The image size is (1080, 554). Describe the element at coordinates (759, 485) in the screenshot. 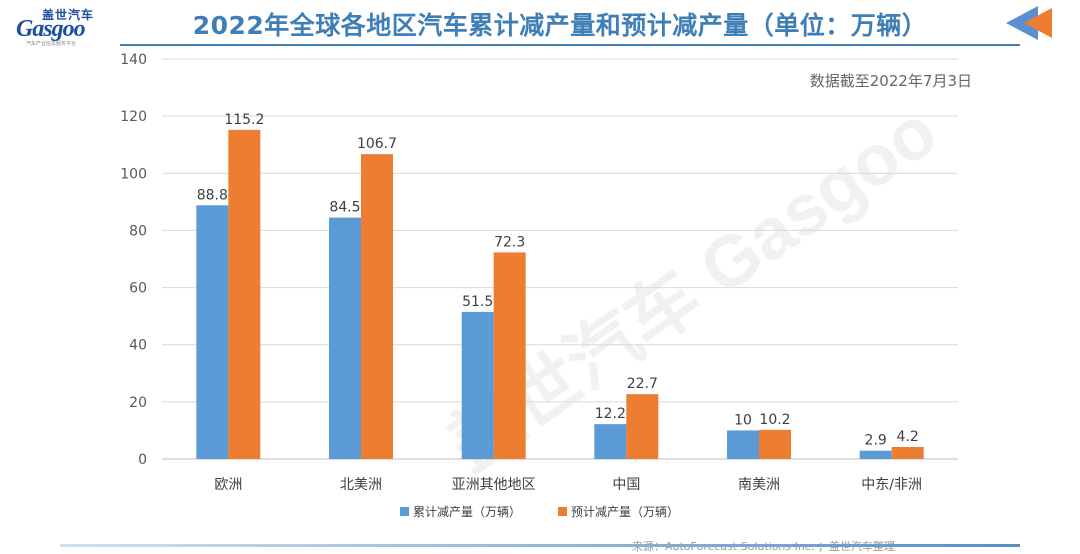

I see `x-tick-label: 南美洲` at that location.